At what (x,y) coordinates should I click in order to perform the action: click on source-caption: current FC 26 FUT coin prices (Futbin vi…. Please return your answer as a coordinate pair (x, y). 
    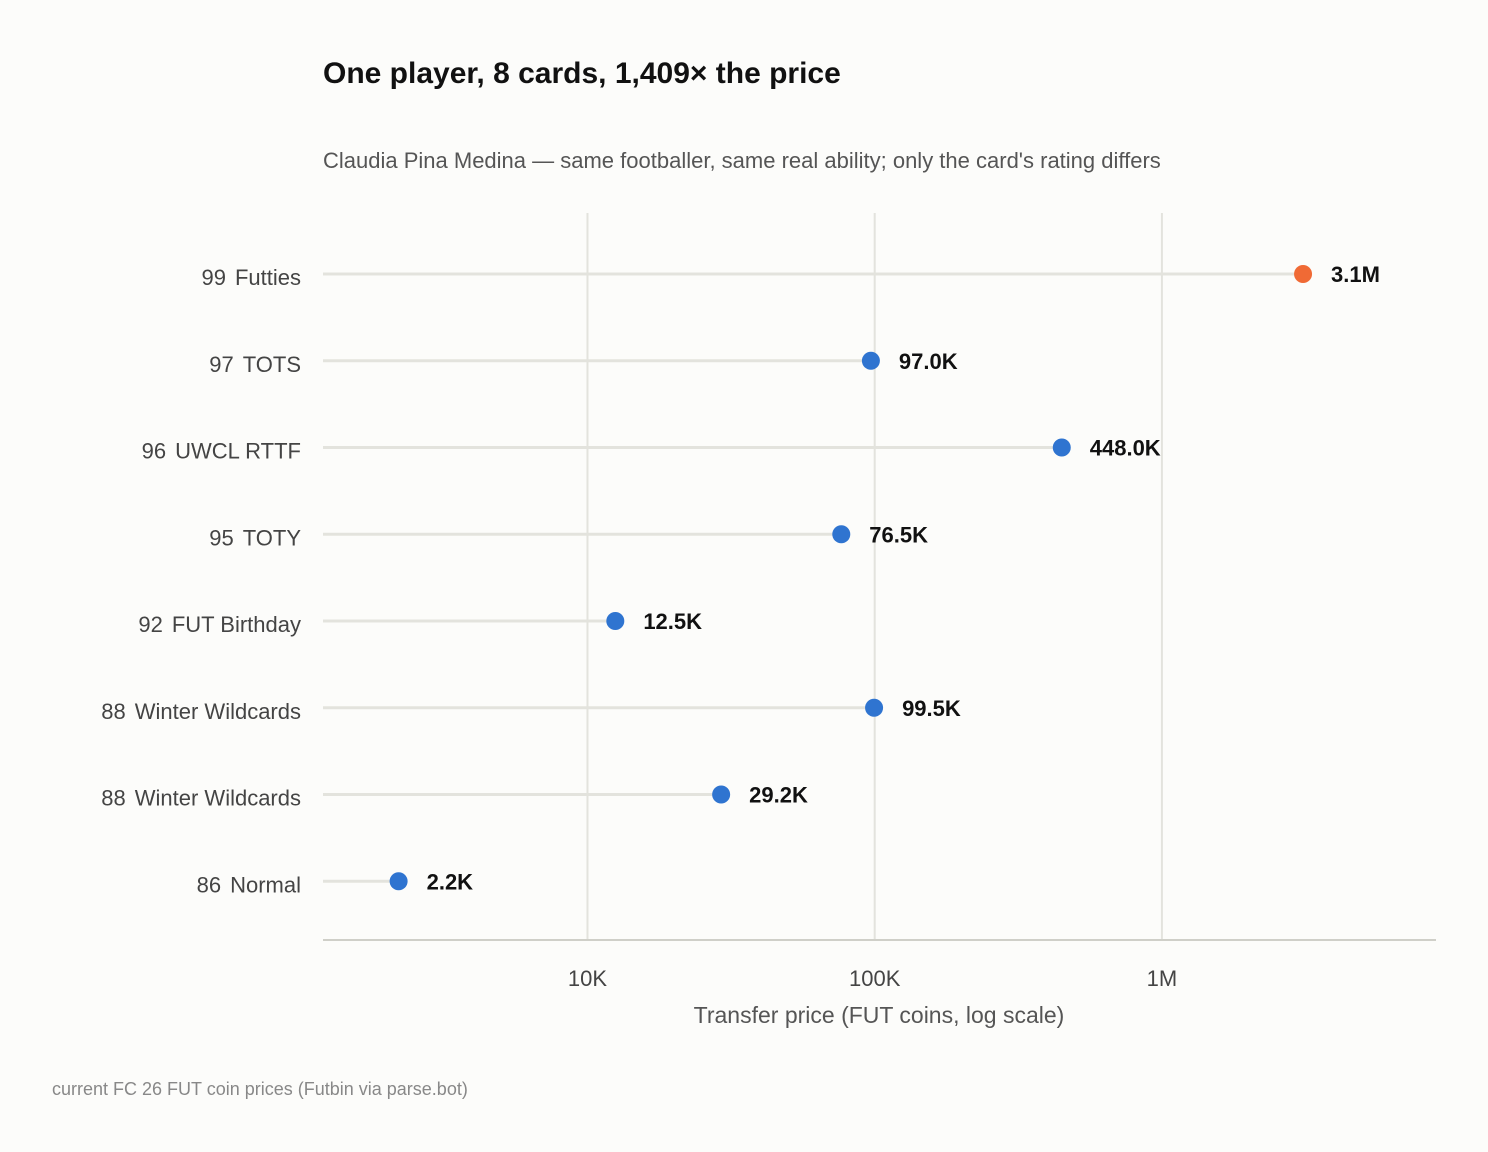
    Looking at the image, I should click on (260, 1089).